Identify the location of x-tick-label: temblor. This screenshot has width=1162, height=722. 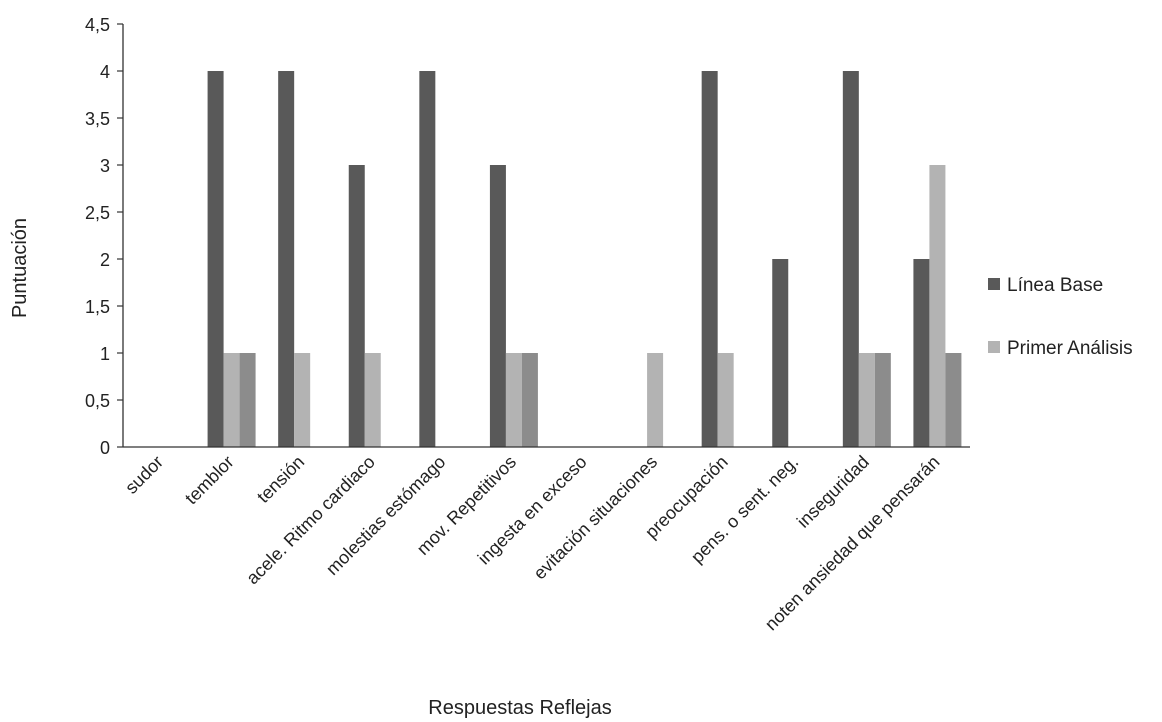
(209, 480).